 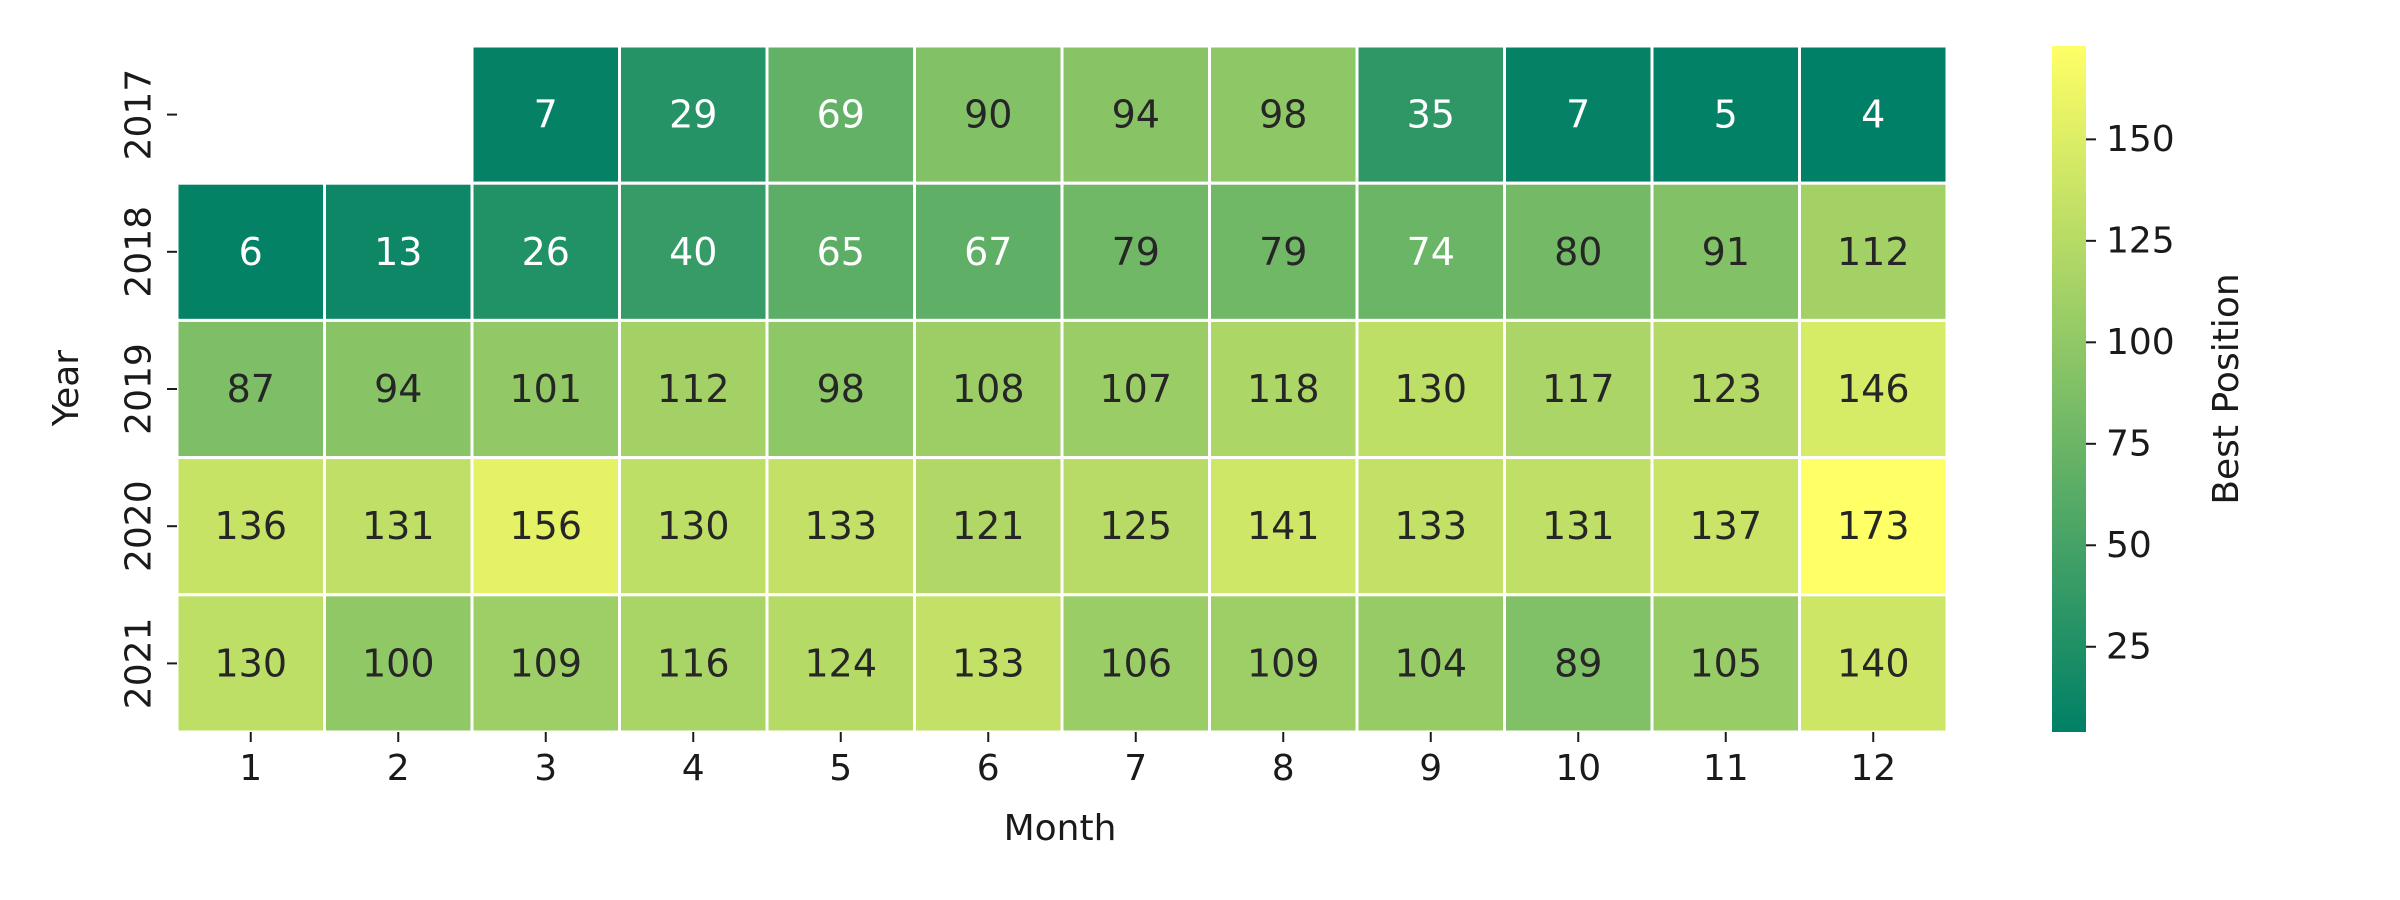 What do you see at coordinates (988, 115) in the screenshot?
I see `cell-value-label: 90` at bounding box center [988, 115].